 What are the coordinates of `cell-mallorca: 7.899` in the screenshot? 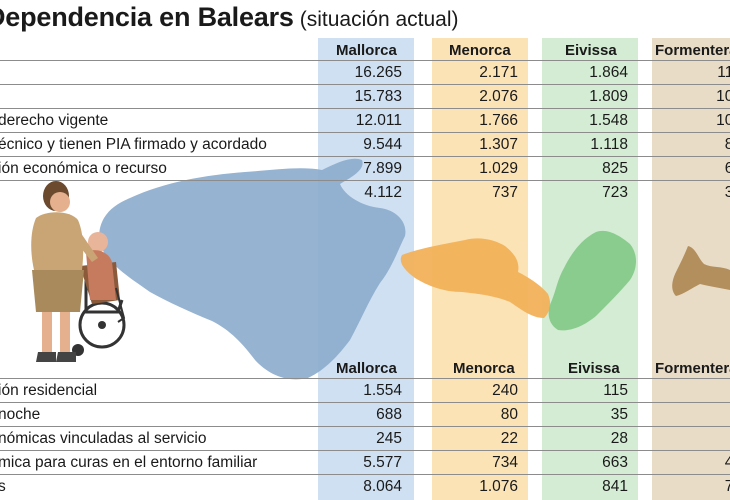 It's located at (382, 168).